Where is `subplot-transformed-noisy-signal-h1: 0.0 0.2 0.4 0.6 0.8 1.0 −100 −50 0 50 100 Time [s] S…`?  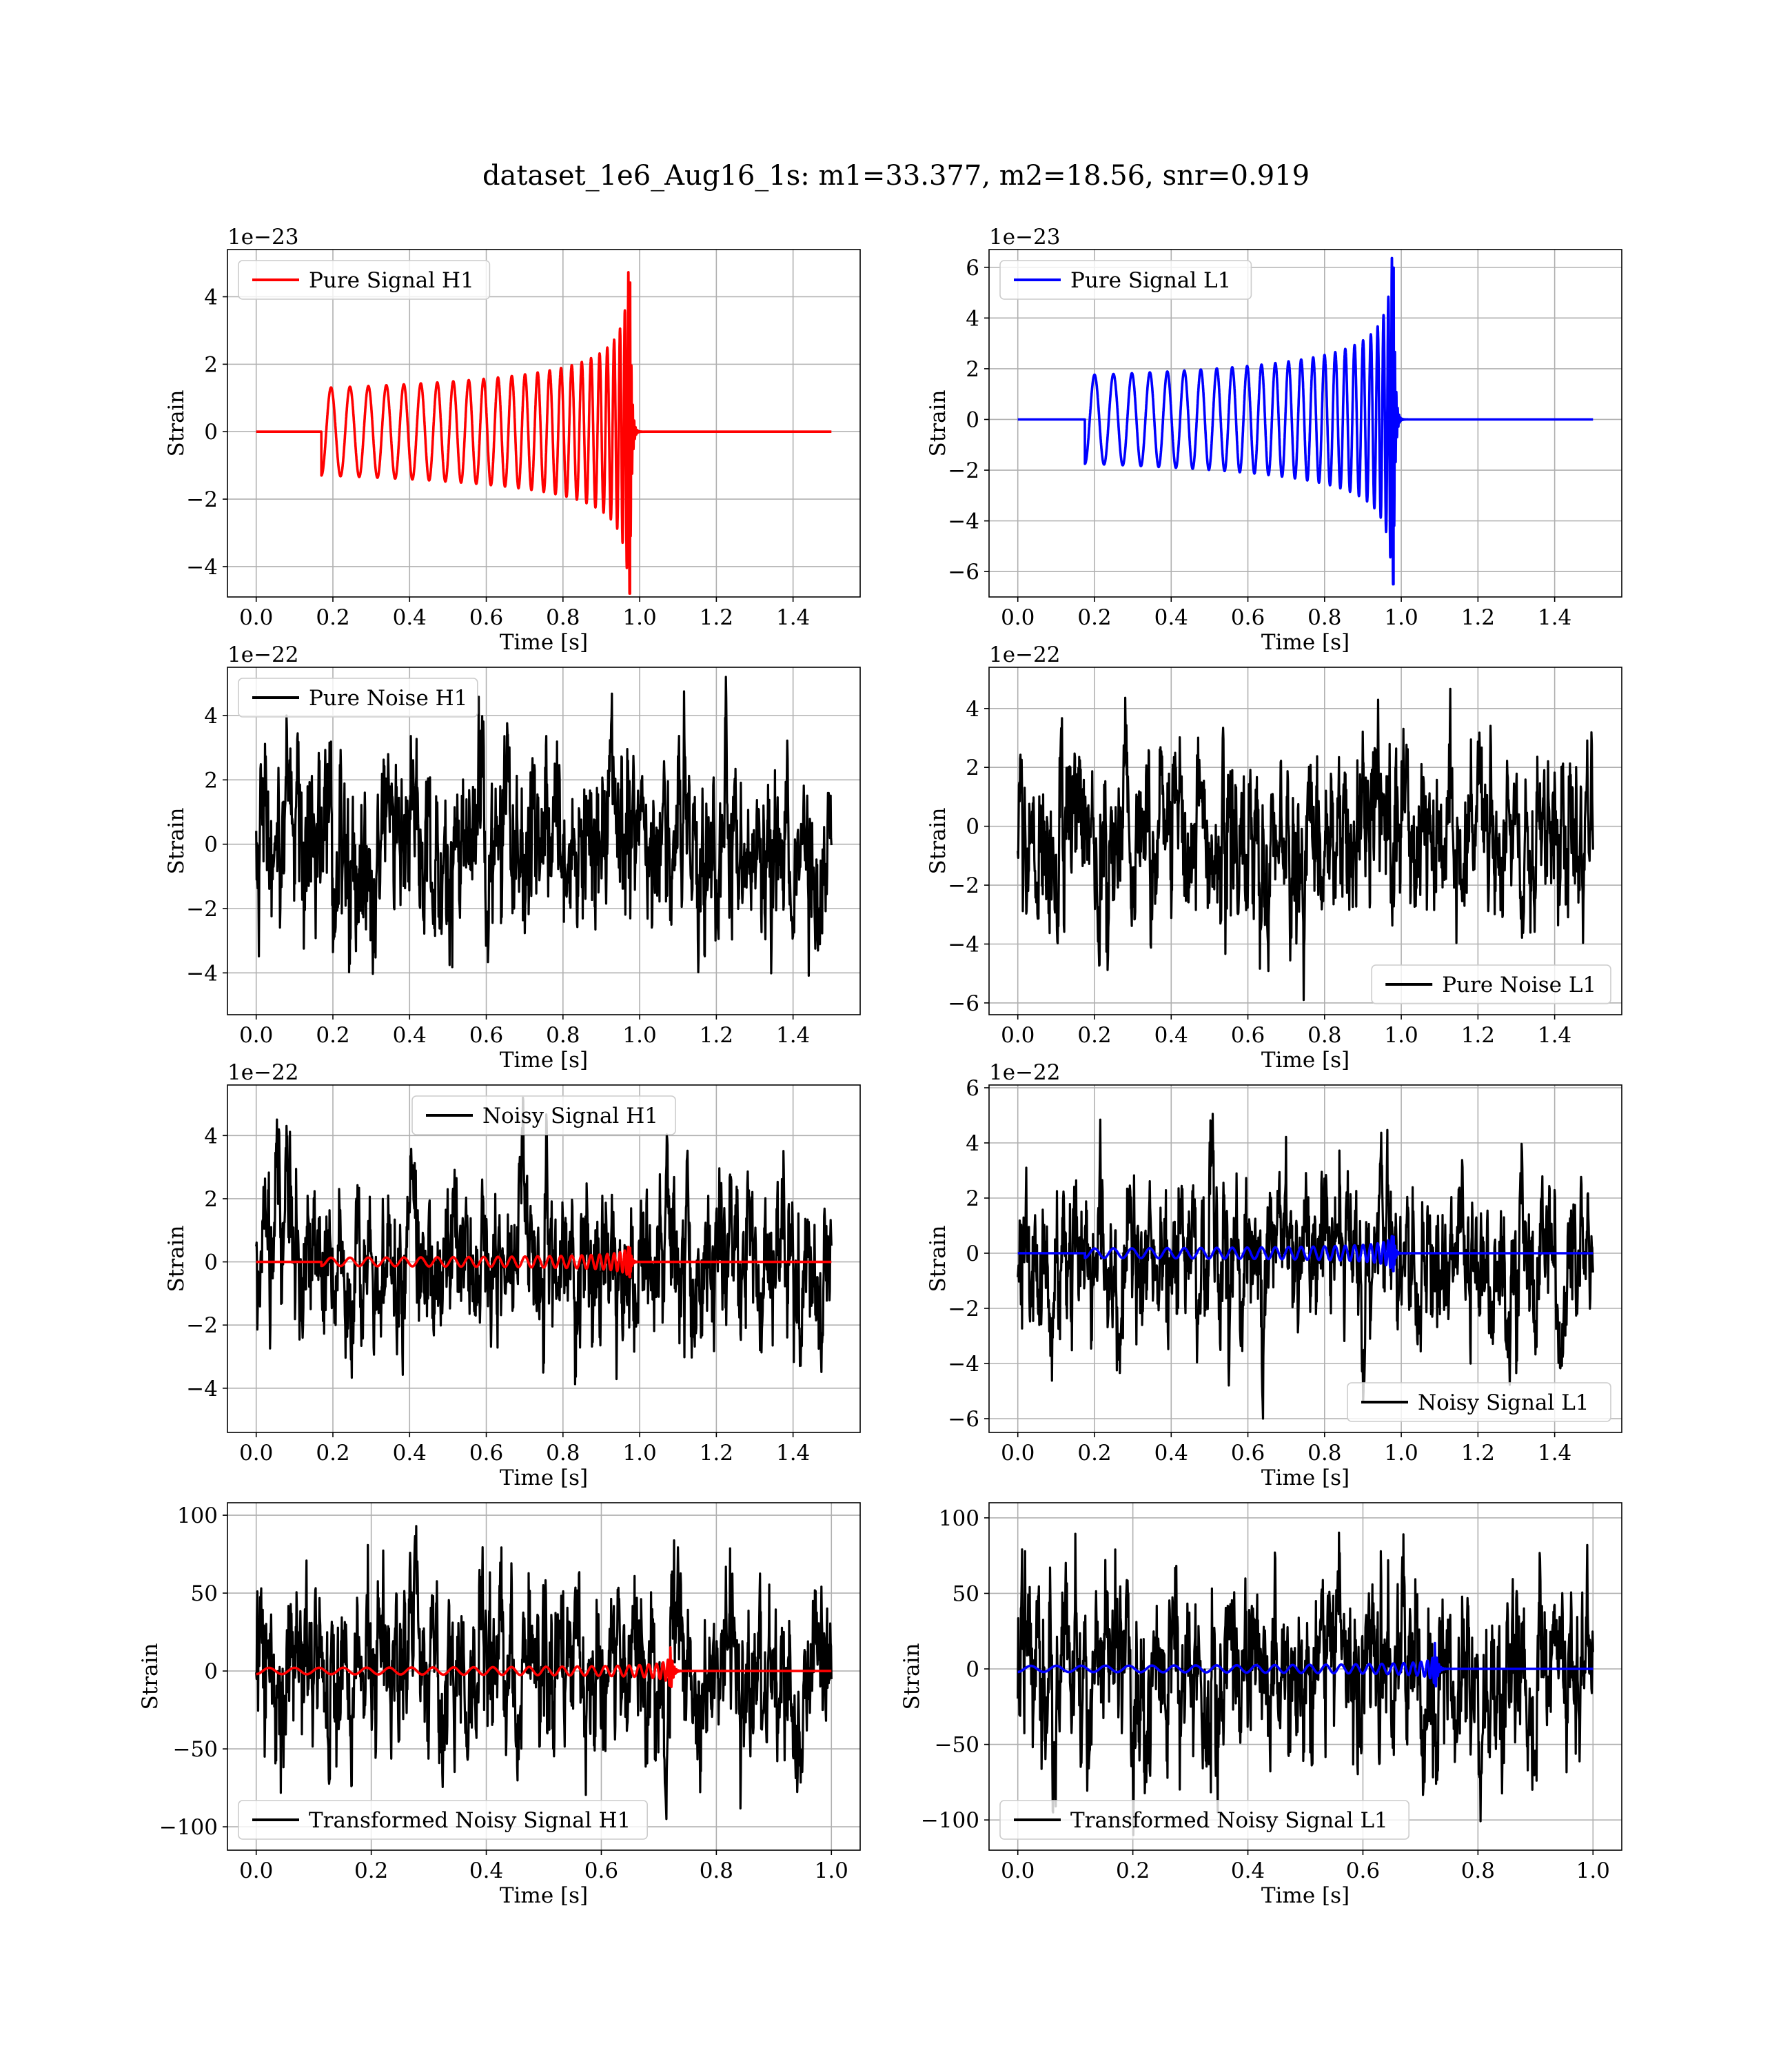
subplot-transformed-noisy-signal-h1: 0.0 0.2 0.4 0.6 0.8 1.0 −100 −50 0 50 100 Time [s] S… is located at coordinates (500, 1705).